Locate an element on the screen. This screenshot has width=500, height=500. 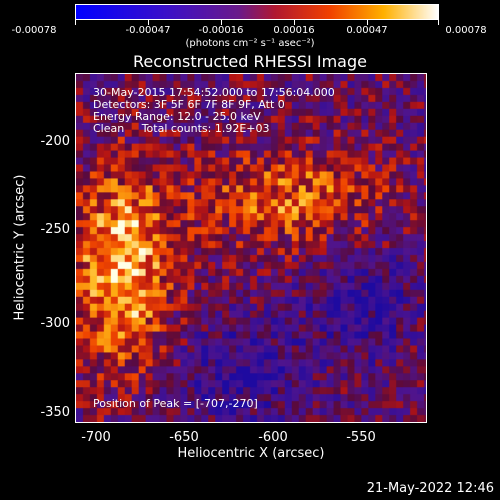
y-tick-label: -300 is located at coordinates (55, 323).